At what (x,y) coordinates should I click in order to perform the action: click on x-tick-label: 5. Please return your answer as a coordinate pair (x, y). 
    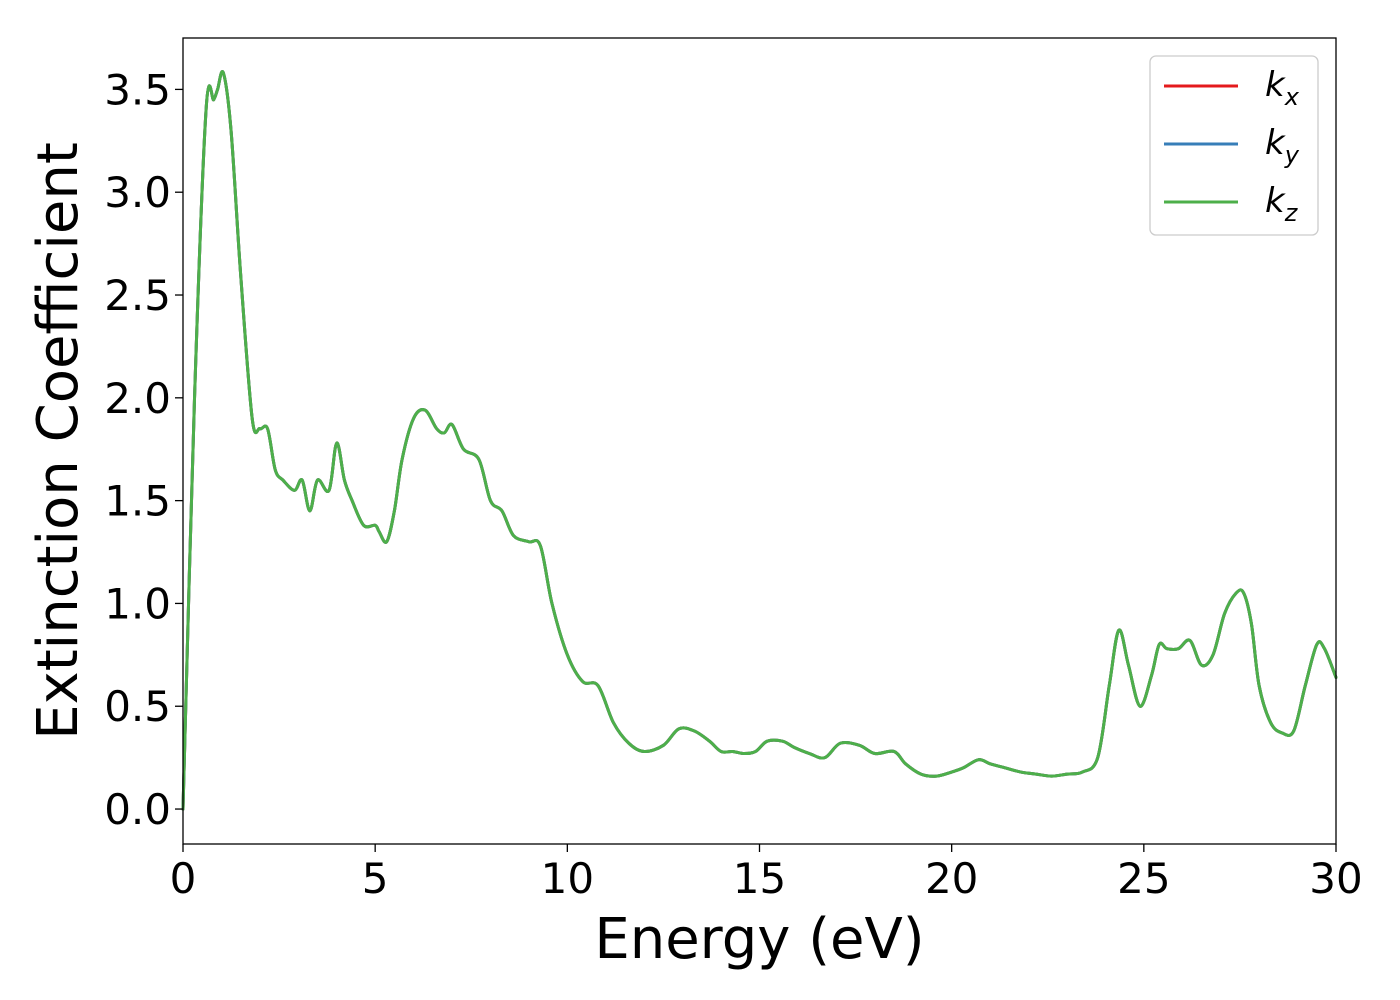
    Looking at the image, I should click on (375, 878).